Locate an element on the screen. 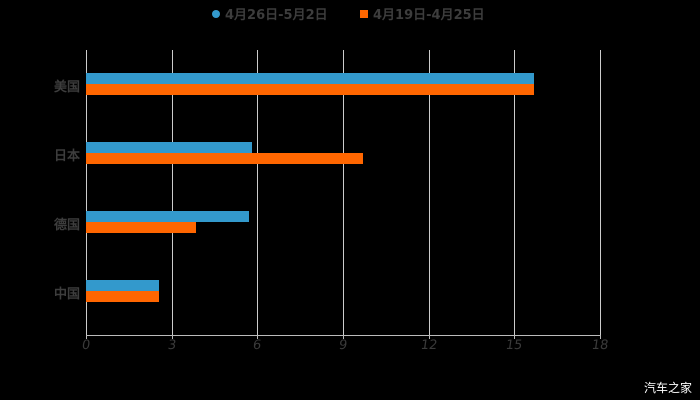 The image size is (700, 400). legend-item-series1: 4月26日-5月2日 is located at coordinates (270, 13).